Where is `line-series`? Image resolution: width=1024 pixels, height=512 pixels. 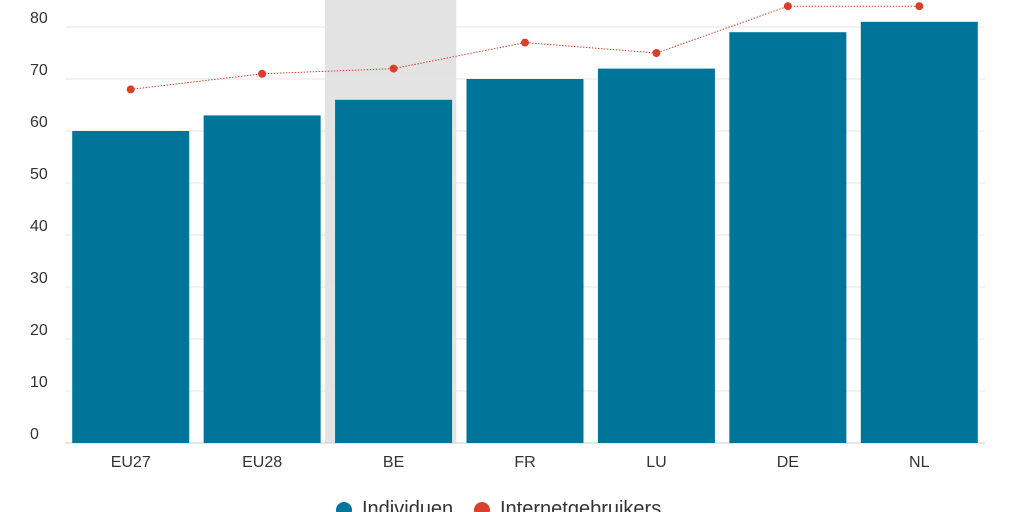 line-series is located at coordinates (525, 48).